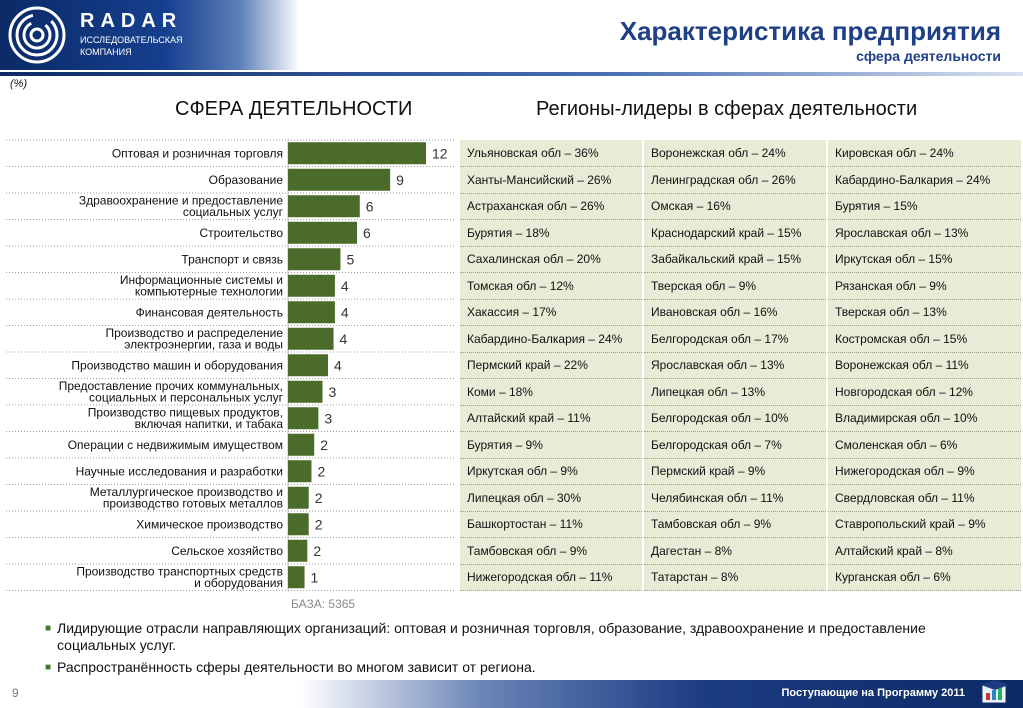 This screenshot has height=708, width=1023. Describe the element at coordinates (735, 445) in the screenshot. I see `region-cell: Белгородская обл – 7%` at that location.